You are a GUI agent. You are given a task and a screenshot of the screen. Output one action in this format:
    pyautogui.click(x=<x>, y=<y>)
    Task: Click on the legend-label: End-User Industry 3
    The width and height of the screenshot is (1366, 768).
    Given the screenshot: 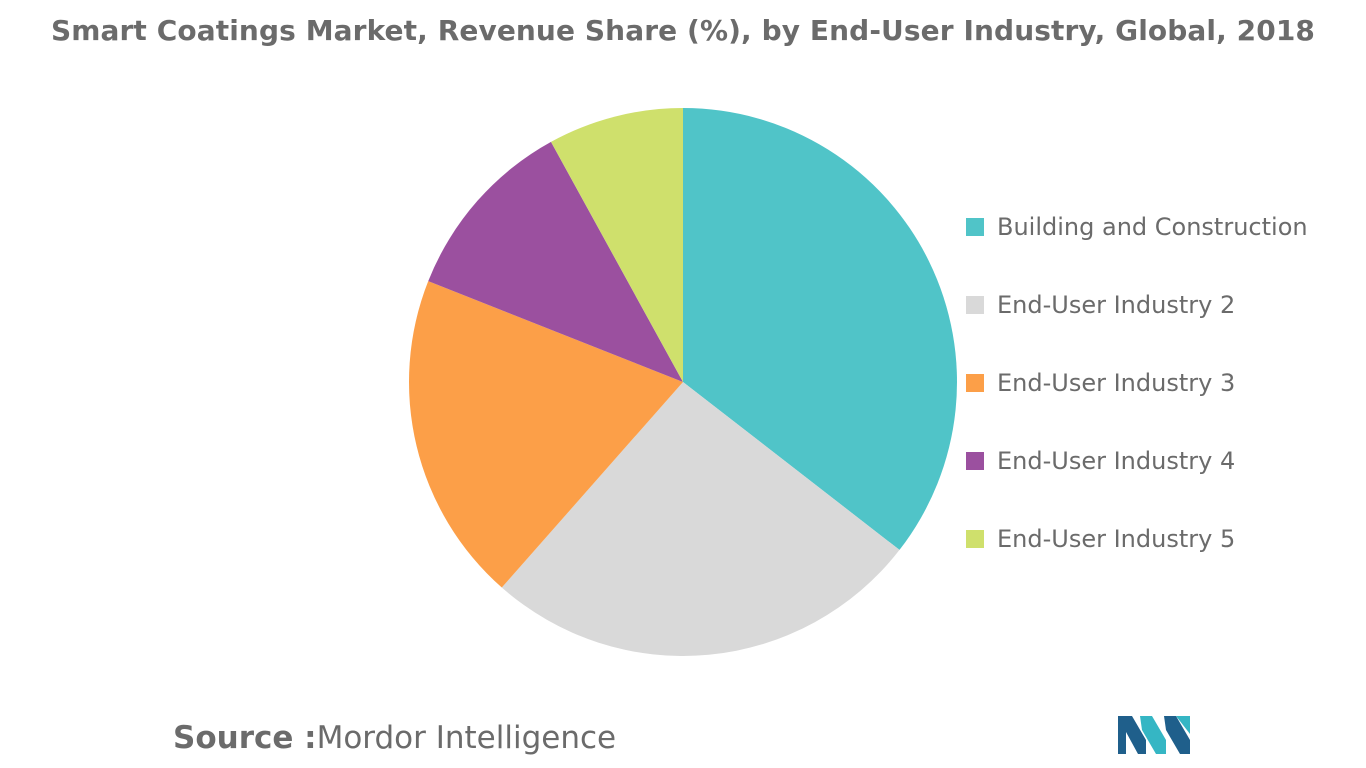 What is the action you would take?
    pyautogui.click(x=1116, y=383)
    